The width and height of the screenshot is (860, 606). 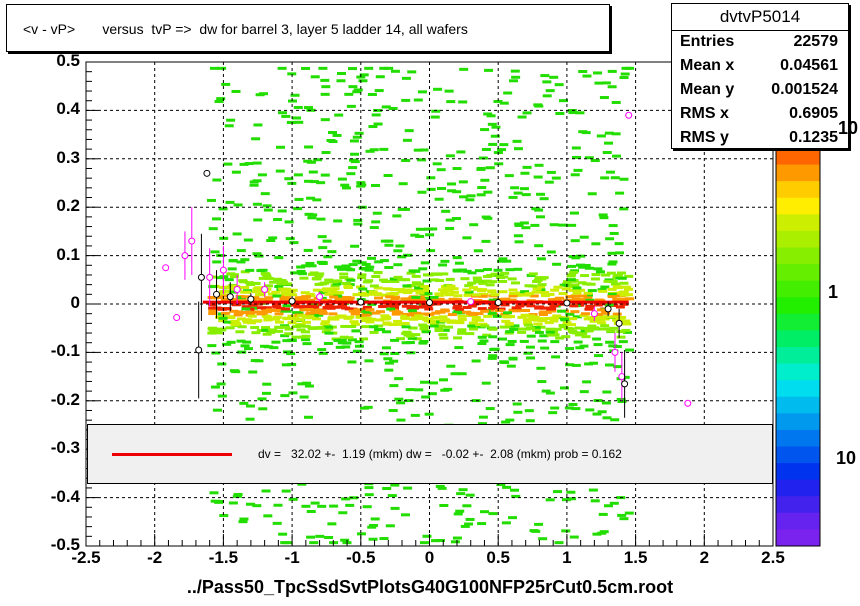 What do you see at coordinates (292, 301) in the screenshot?
I see `profile-black-point` at bounding box center [292, 301].